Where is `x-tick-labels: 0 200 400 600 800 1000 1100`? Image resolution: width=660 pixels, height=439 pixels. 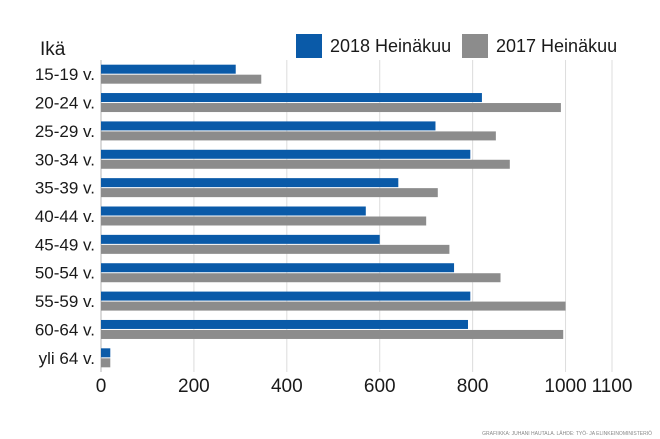 x-tick-labels: 0 200 400 600 800 1000 1100 is located at coordinates (364, 386).